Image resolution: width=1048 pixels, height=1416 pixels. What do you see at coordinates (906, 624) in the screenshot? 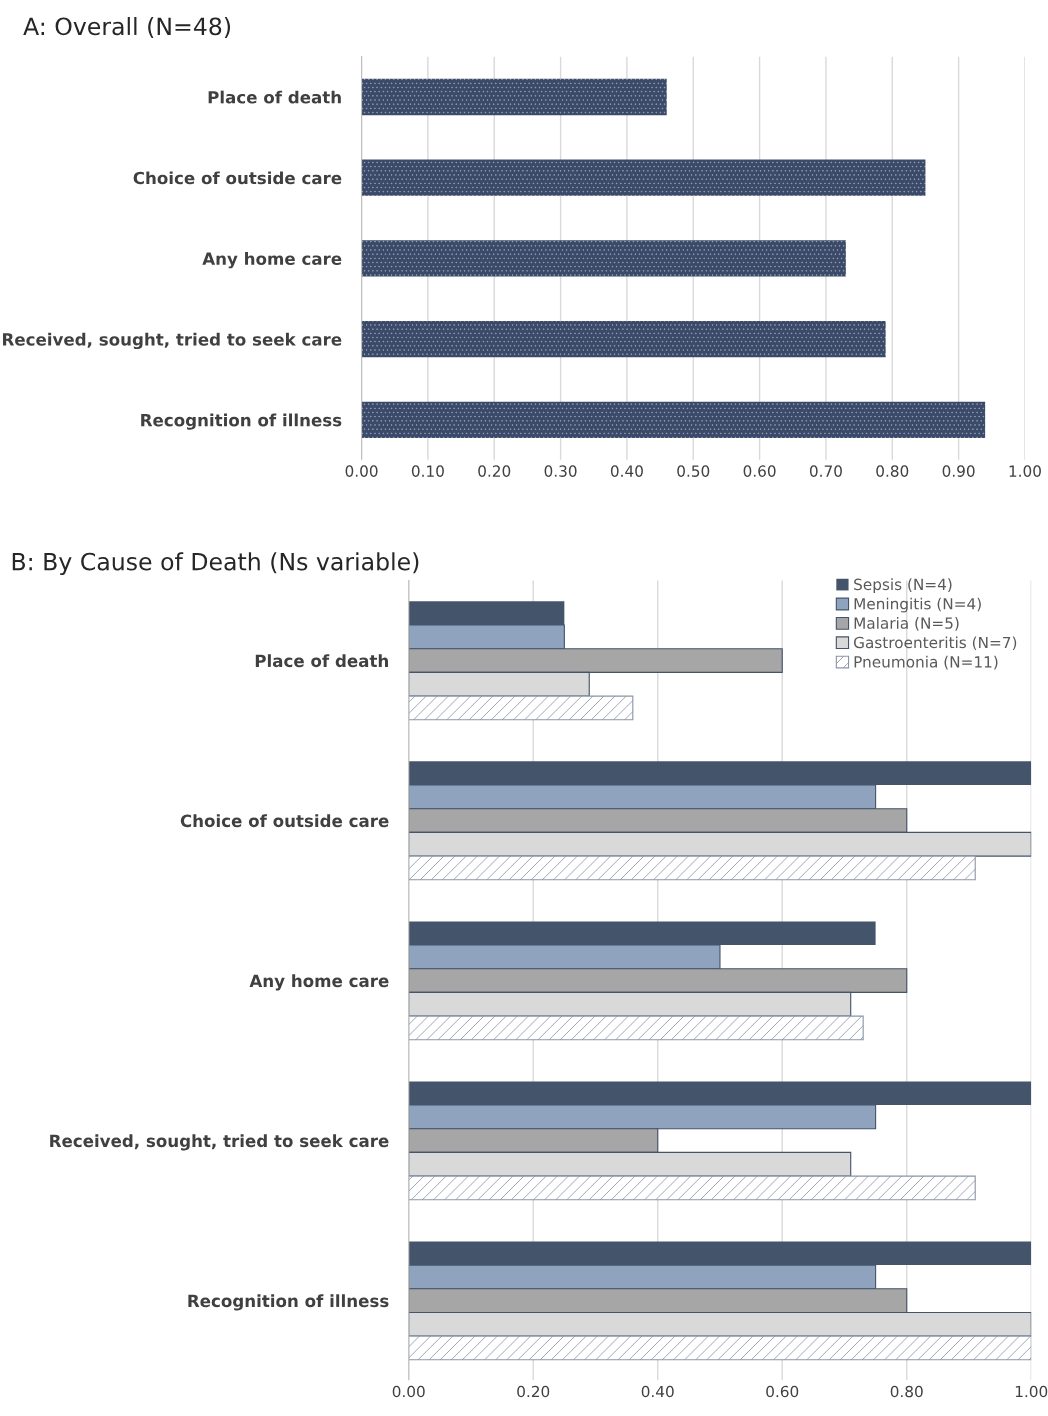
I see `legend-label: Malaria (N=5)` at bounding box center [906, 624].